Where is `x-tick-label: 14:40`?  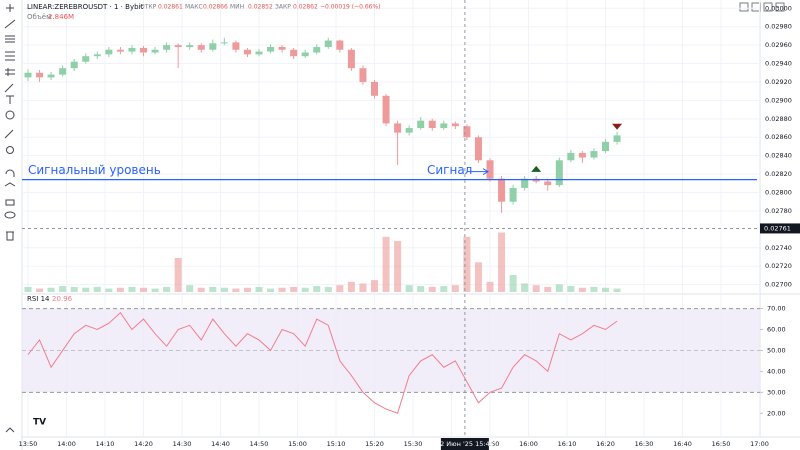
x-tick-label: 14:40 is located at coordinates (220, 444).